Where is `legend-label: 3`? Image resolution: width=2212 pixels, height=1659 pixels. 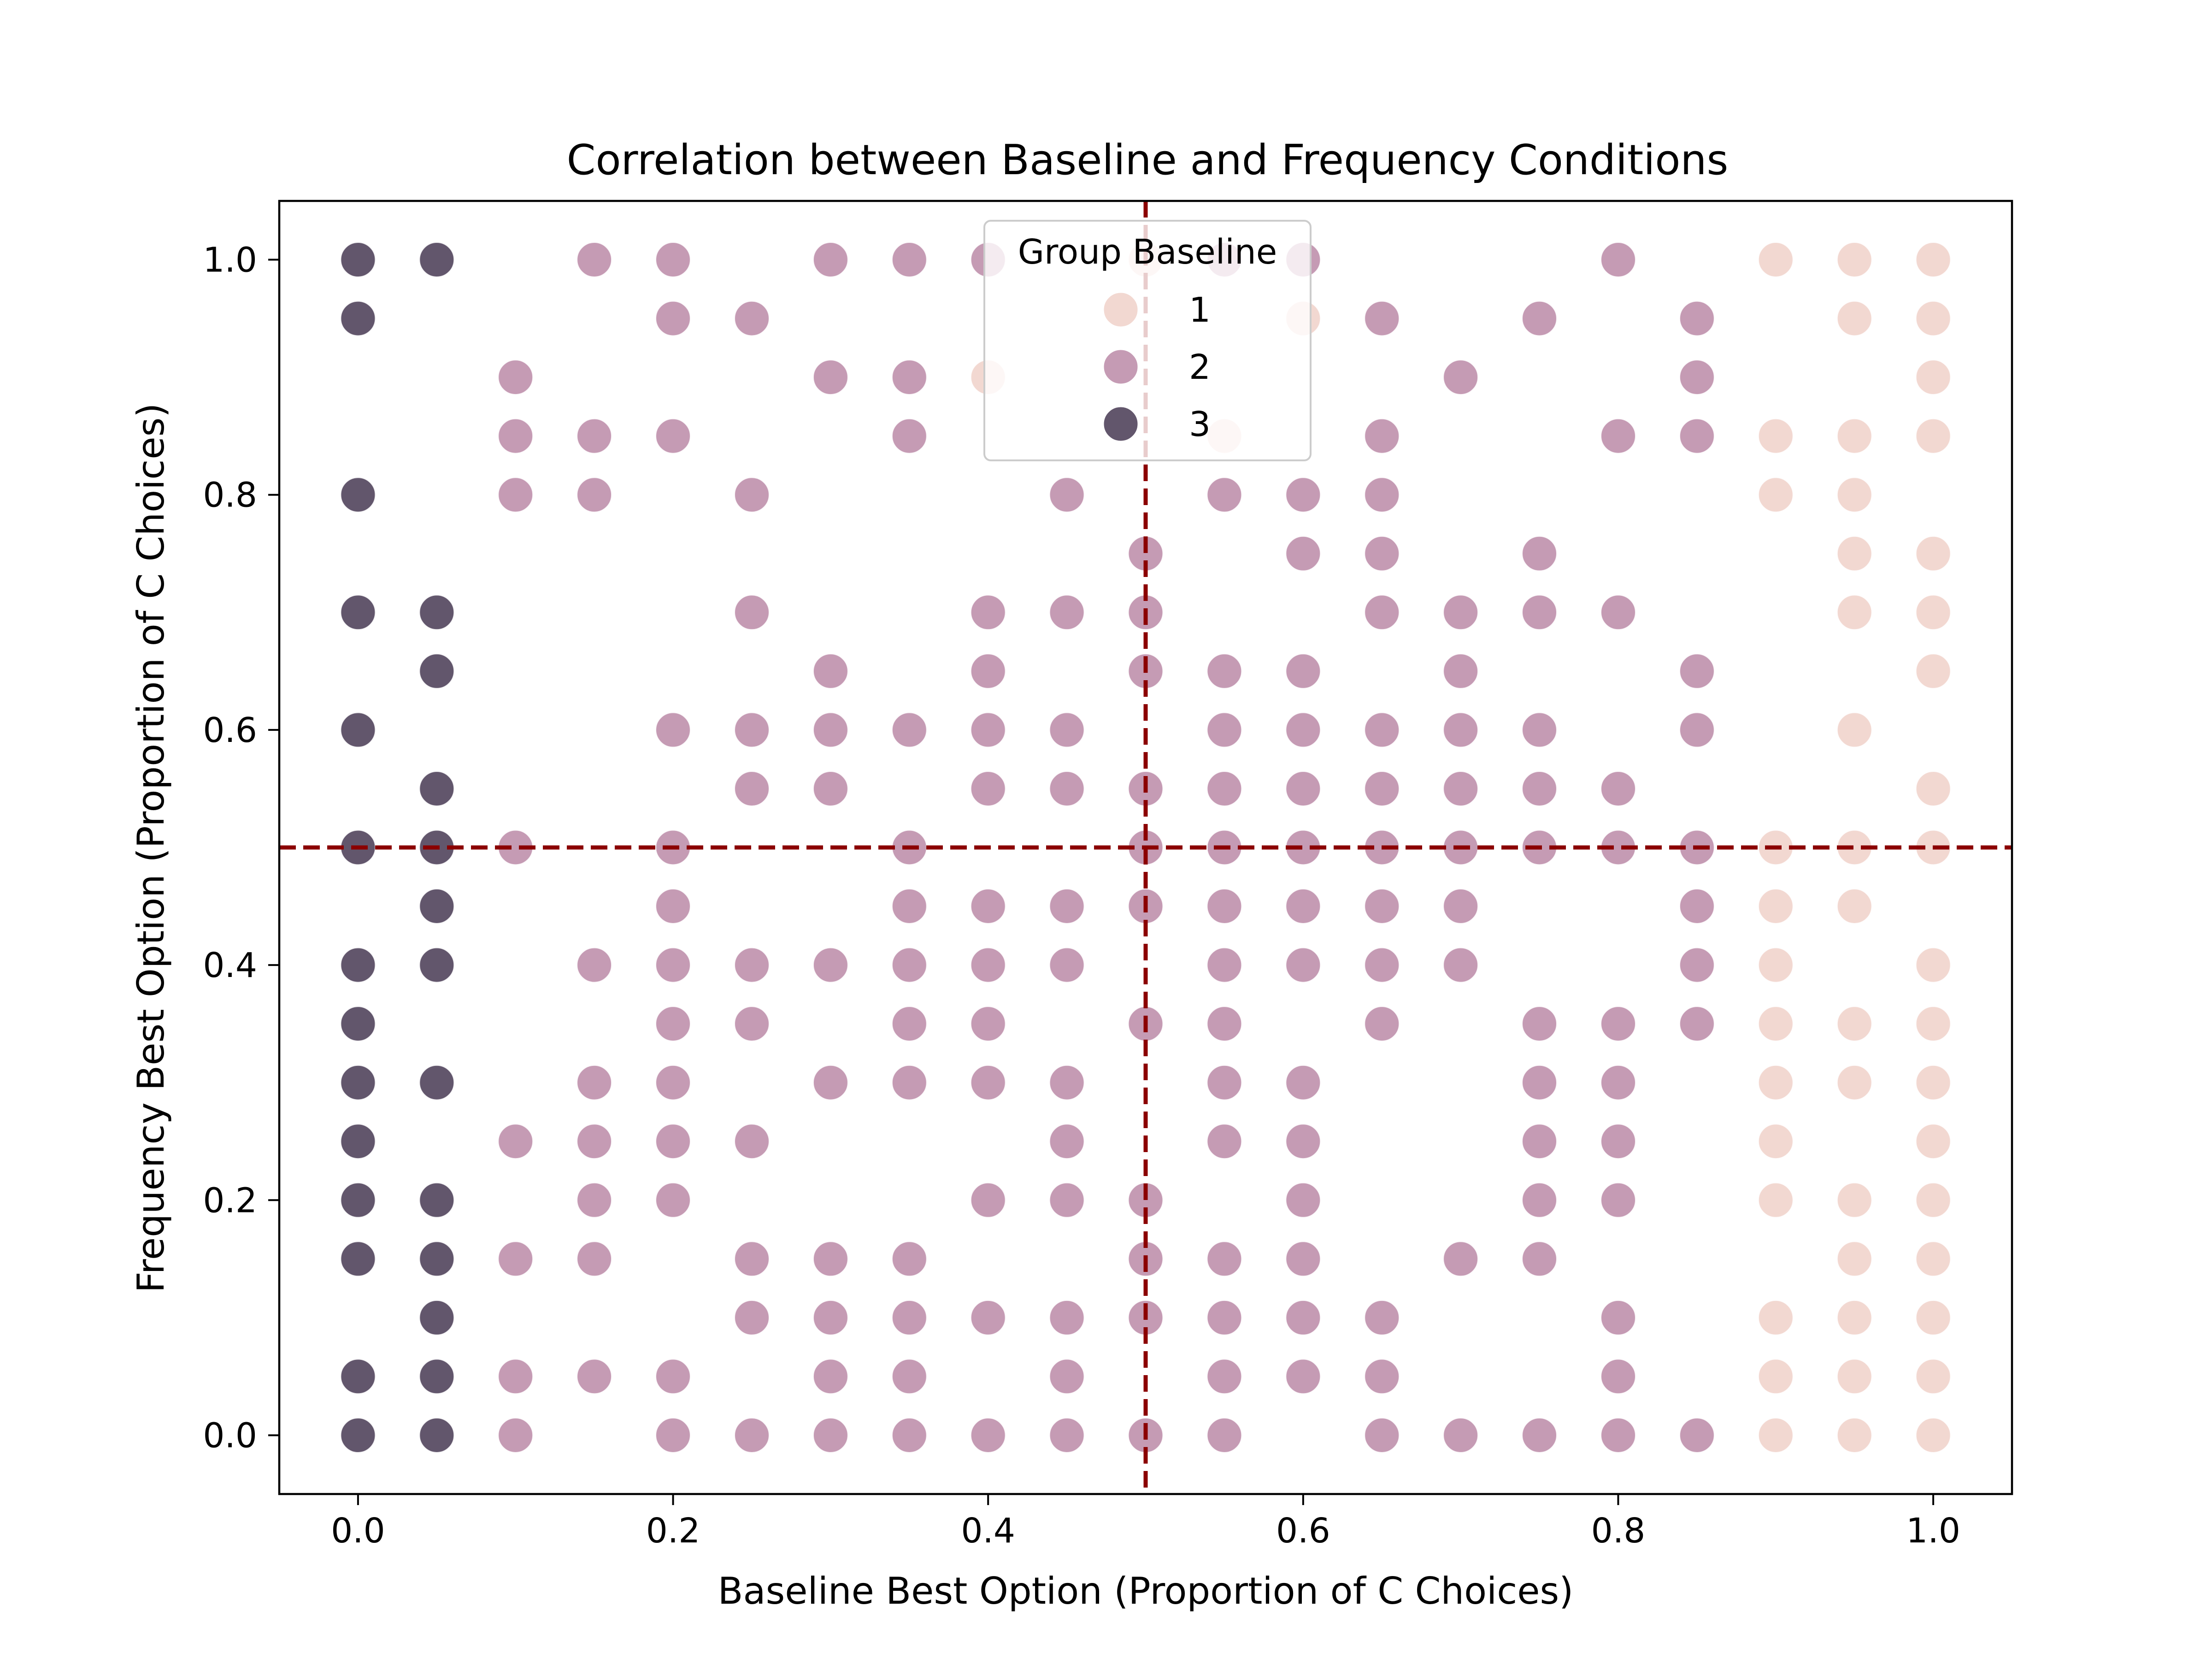
legend-label: 3 is located at coordinates (1200, 424).